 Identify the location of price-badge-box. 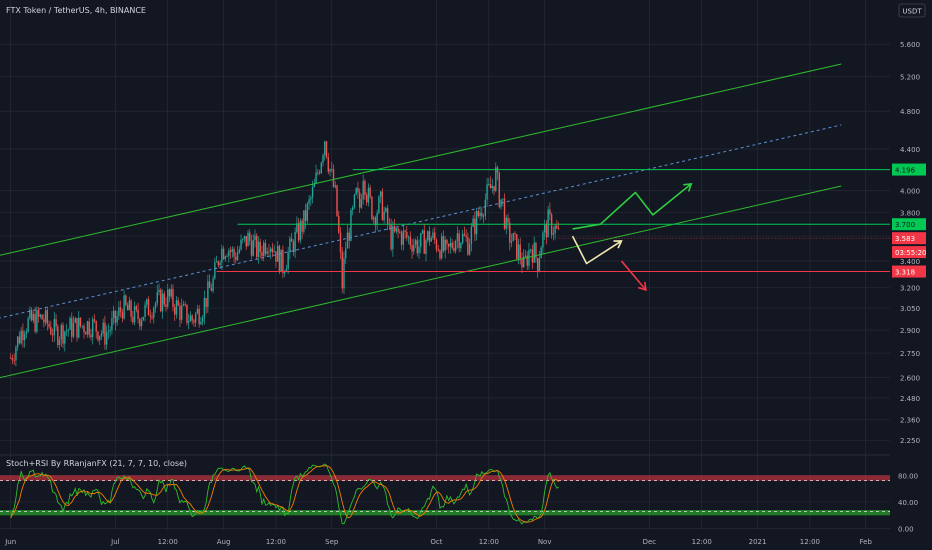
(909, 271).